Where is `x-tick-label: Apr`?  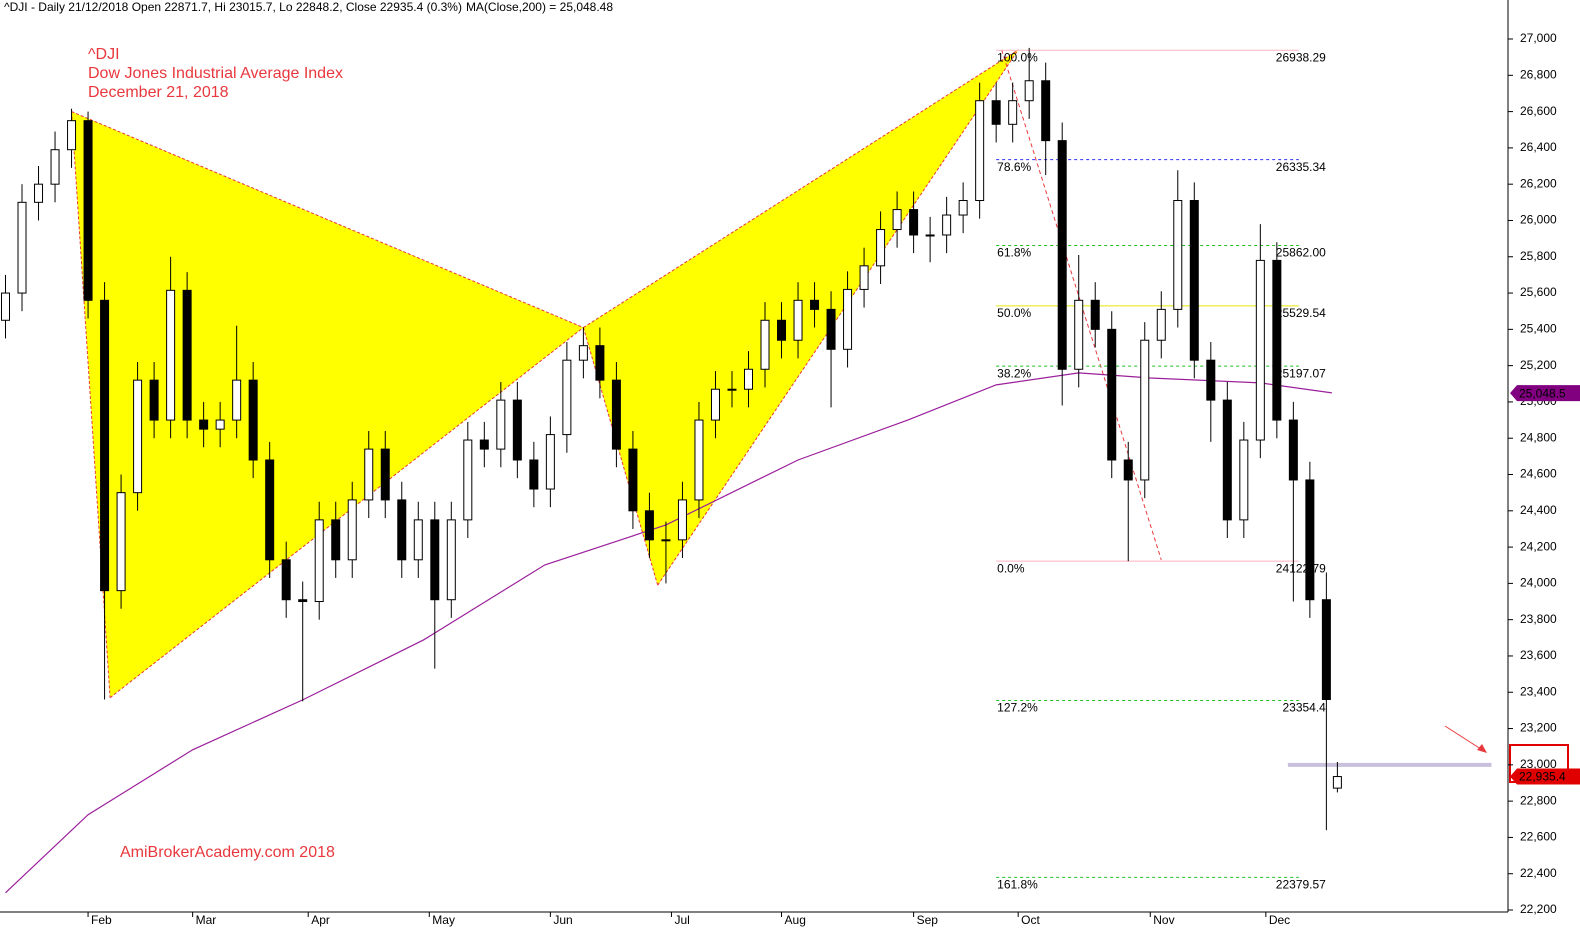
x-tick-label: Apr is located at coordinates (320, 920).